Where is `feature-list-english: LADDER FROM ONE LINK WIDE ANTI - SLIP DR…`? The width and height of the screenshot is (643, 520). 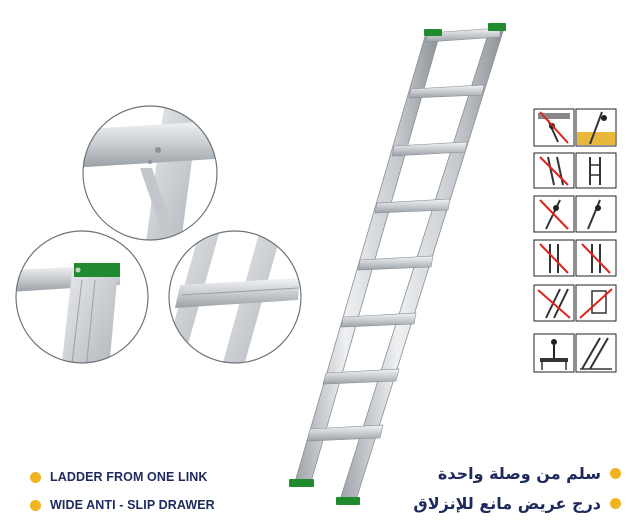
feature-list-english: LADDER FROM ONE LINK WIDE ANTI - SLIP DR… is located at coordinates (122, 491).